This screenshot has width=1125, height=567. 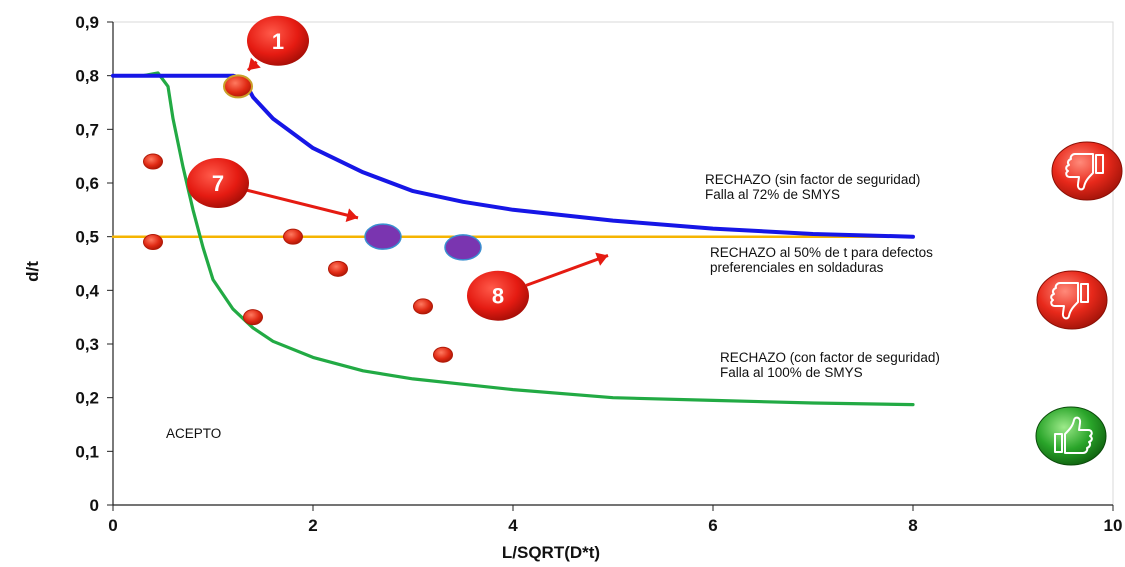 I want to click on annotation-line: Falla al 72% de SMYS, so click(x=772, y=194).